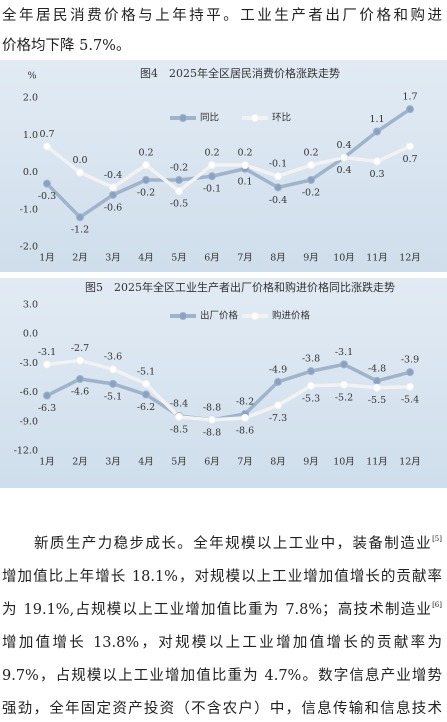 This screenshot has width=447, height=722. Describe the element at coordinates (29, 421) in the screenshot. I see `y-tick-label: -9.0` at that location.